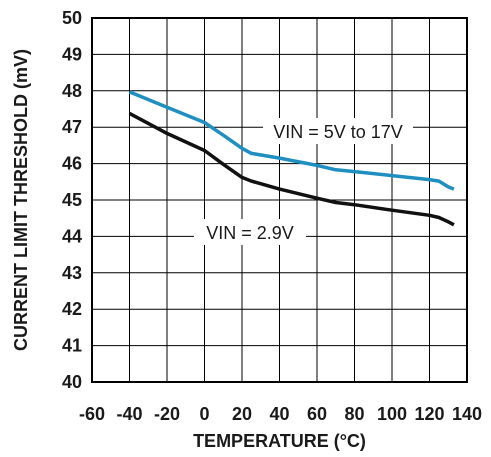 This screenshot has height=457, width=491. What do you see at coordinates (72, 236) in the screenshot?
I see `y-tick-label: 44` at bounding box center [72, 236].